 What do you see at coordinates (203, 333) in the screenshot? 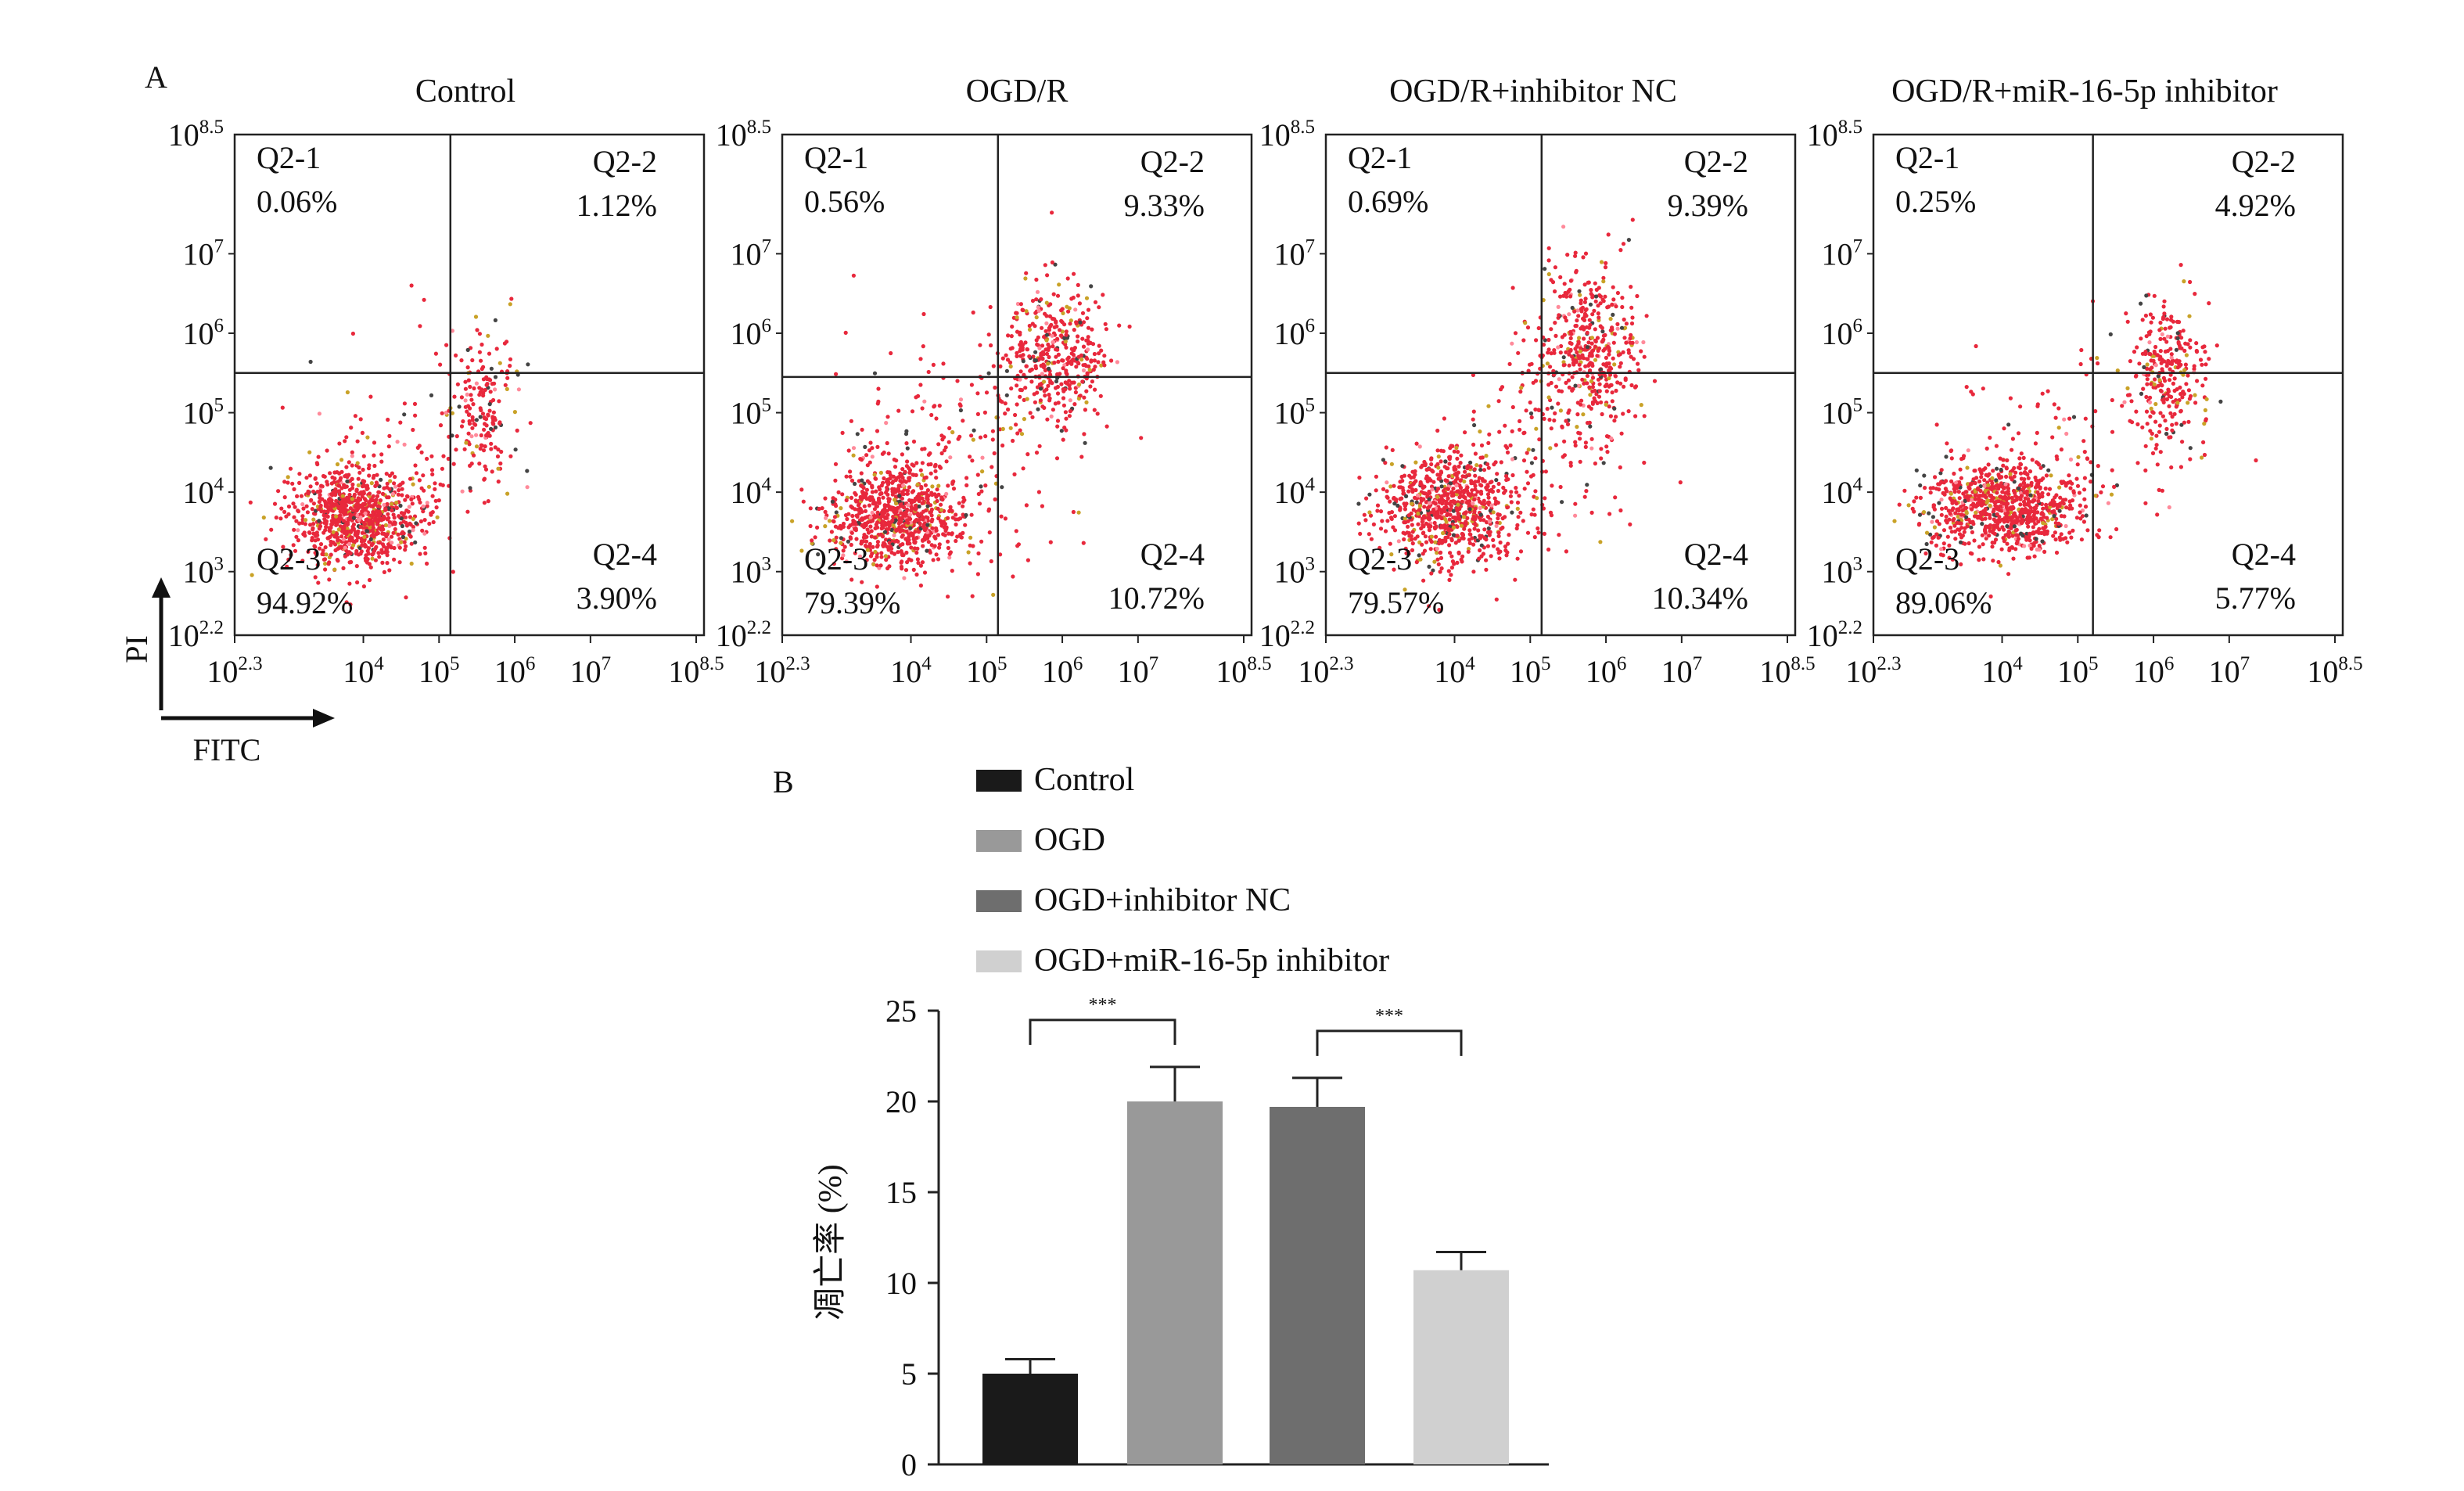
I see `y-tick-label: 106` at bounding box center [203, 333].